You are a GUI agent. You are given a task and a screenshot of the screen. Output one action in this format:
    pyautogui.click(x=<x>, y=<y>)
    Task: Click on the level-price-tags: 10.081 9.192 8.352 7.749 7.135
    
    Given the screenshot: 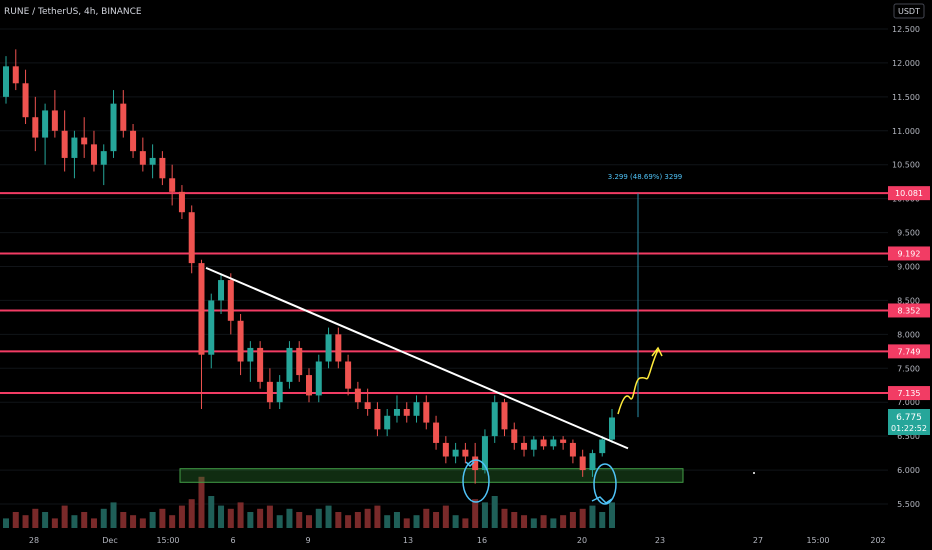 What is the action you would take?
    pyautogui.click(x=909, y=293)
    